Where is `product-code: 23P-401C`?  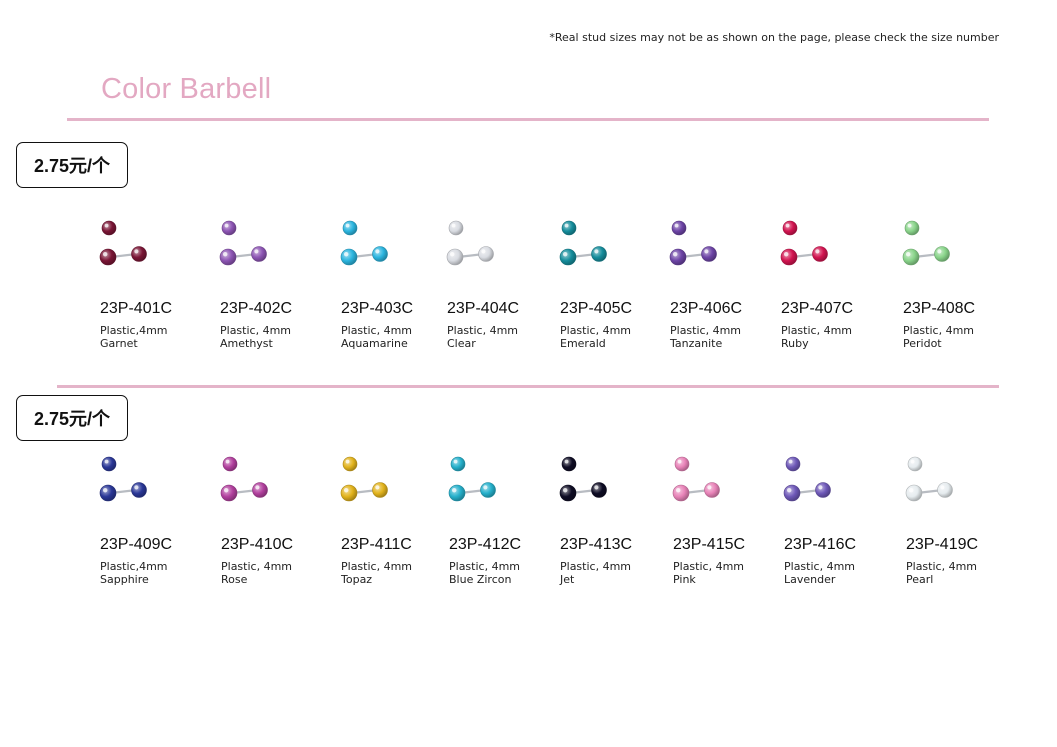 product-code: 23P-401C is located at coordinates (136, 308).